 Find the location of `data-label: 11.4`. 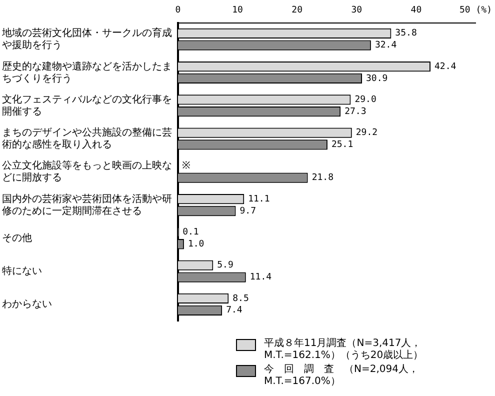

data-label: 11.4 is located at coordinates (261, 277).